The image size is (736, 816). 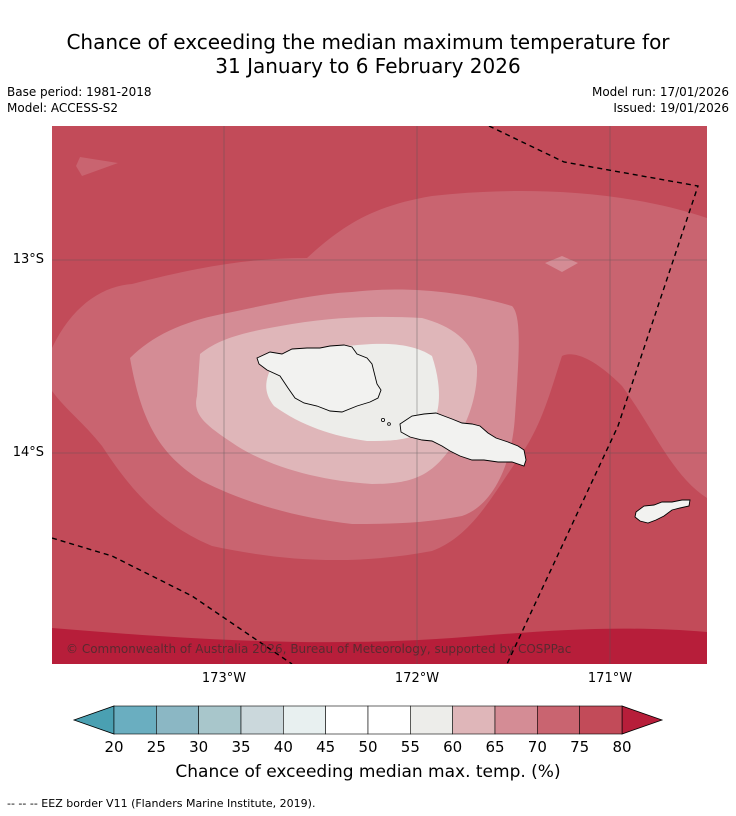 I want to click on colorbar-tick-label: 50, so click(x=367, y=747).